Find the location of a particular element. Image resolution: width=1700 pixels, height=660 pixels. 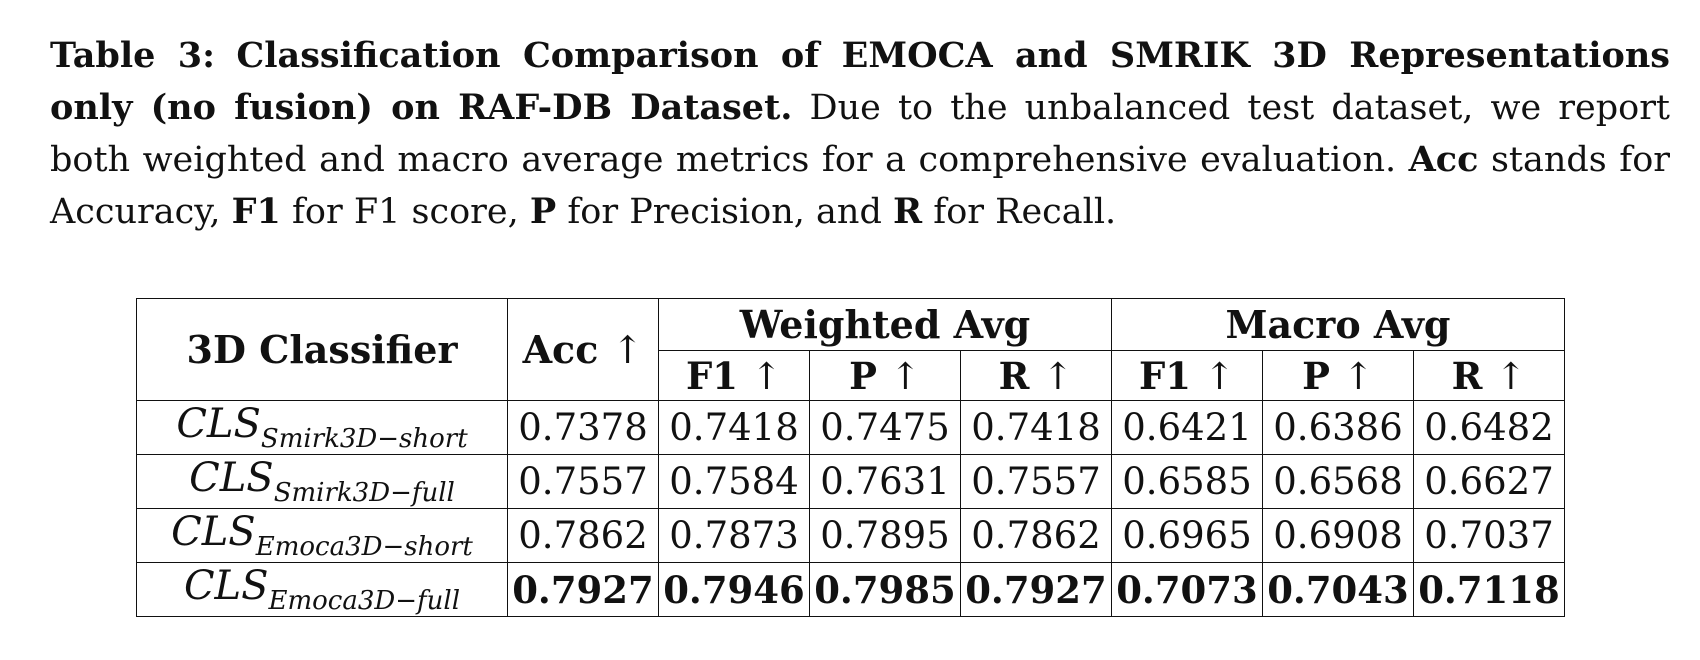

macro-r-cell: 0.6627 is located at coordinates (1489, 481).